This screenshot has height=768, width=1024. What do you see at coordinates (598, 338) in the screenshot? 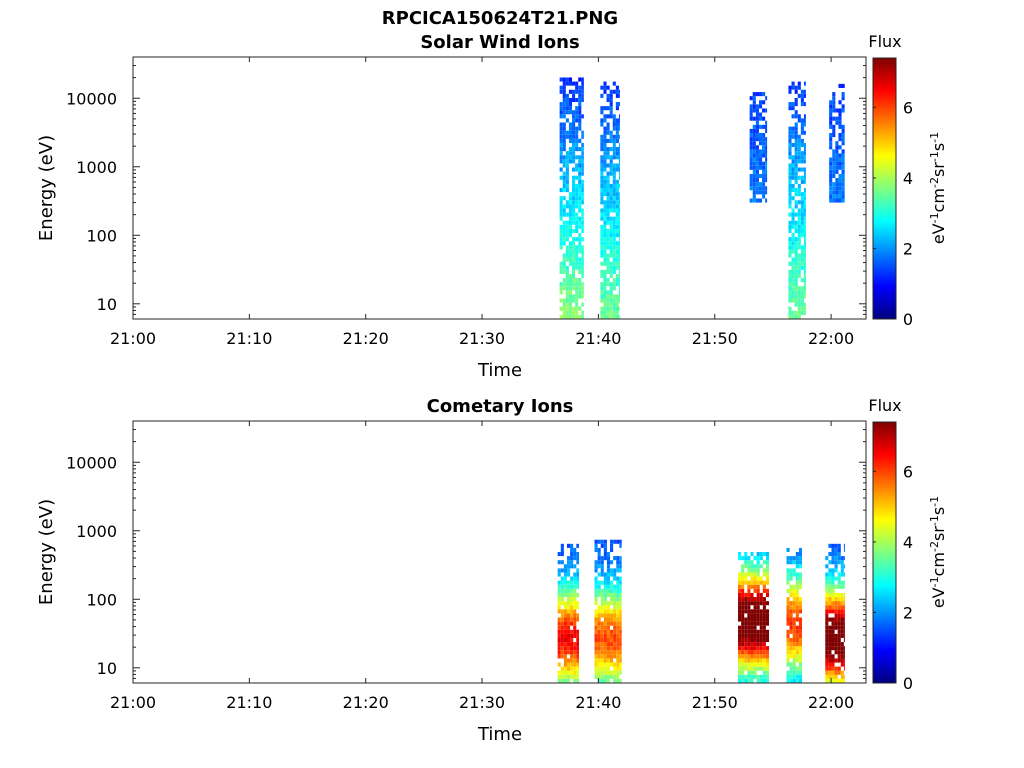
I see `x-tick-label: 21:40` at bounding box center [598, 338].